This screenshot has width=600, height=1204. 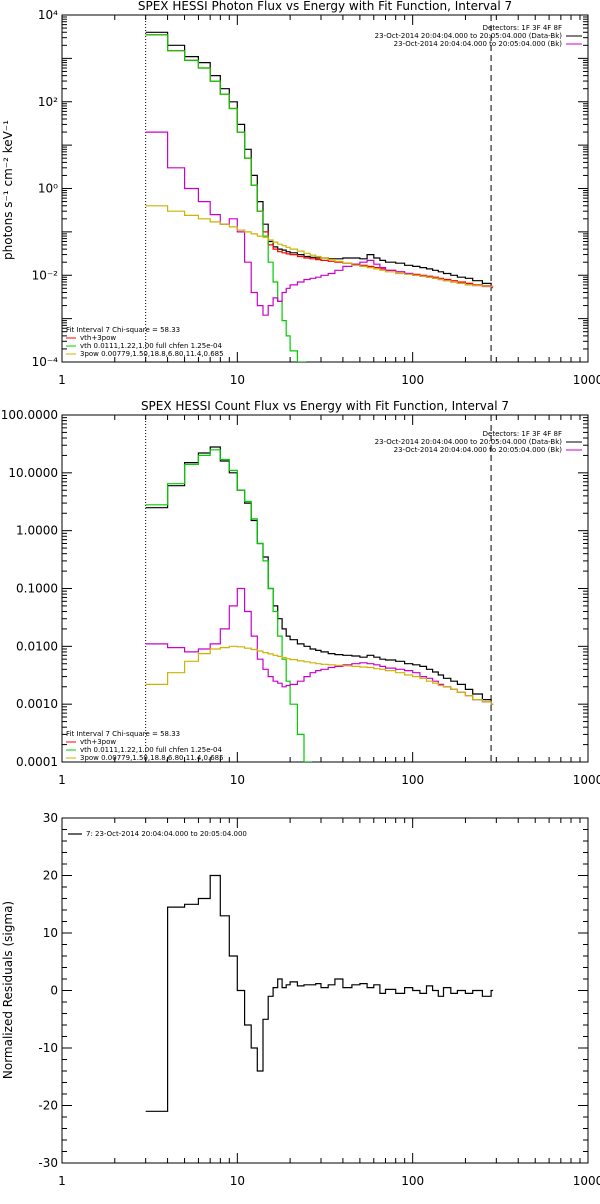 I want to click on plot-area, so click(x=319, y=993).